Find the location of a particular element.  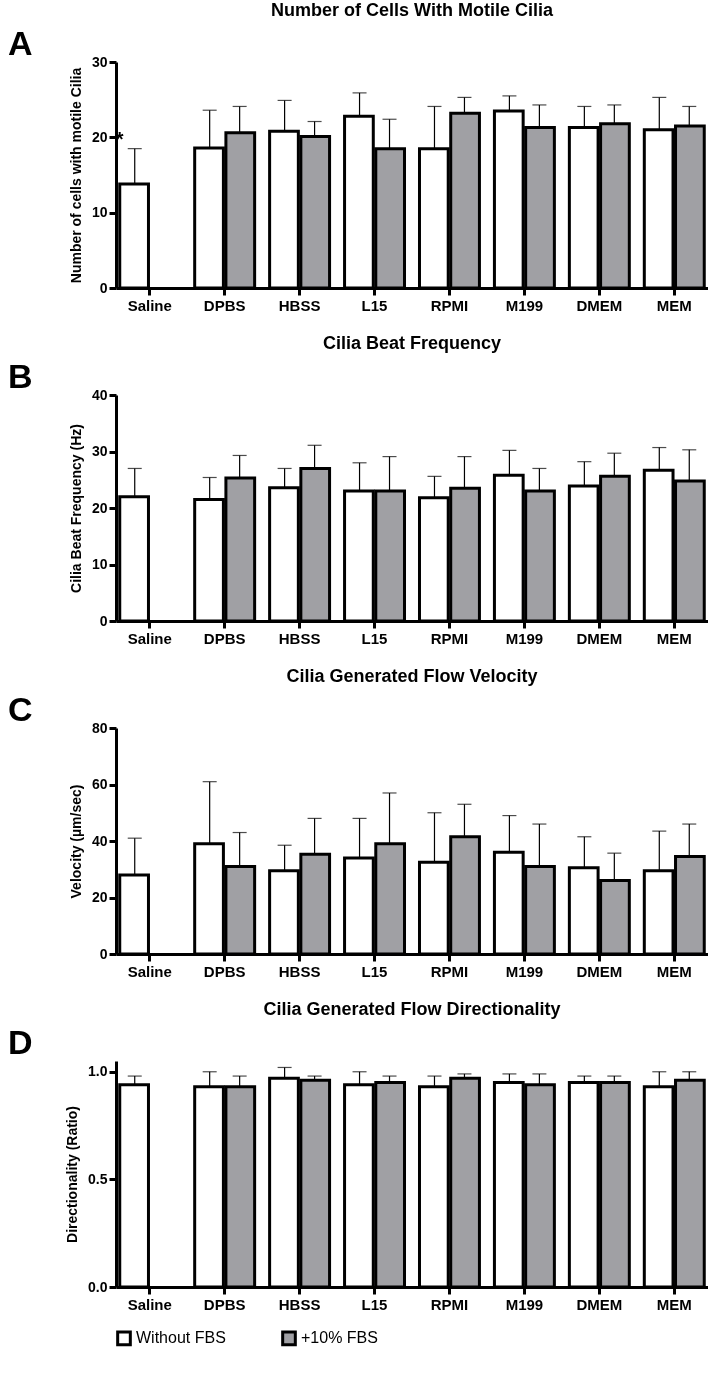

text: B is located at coordinates (20, 376).